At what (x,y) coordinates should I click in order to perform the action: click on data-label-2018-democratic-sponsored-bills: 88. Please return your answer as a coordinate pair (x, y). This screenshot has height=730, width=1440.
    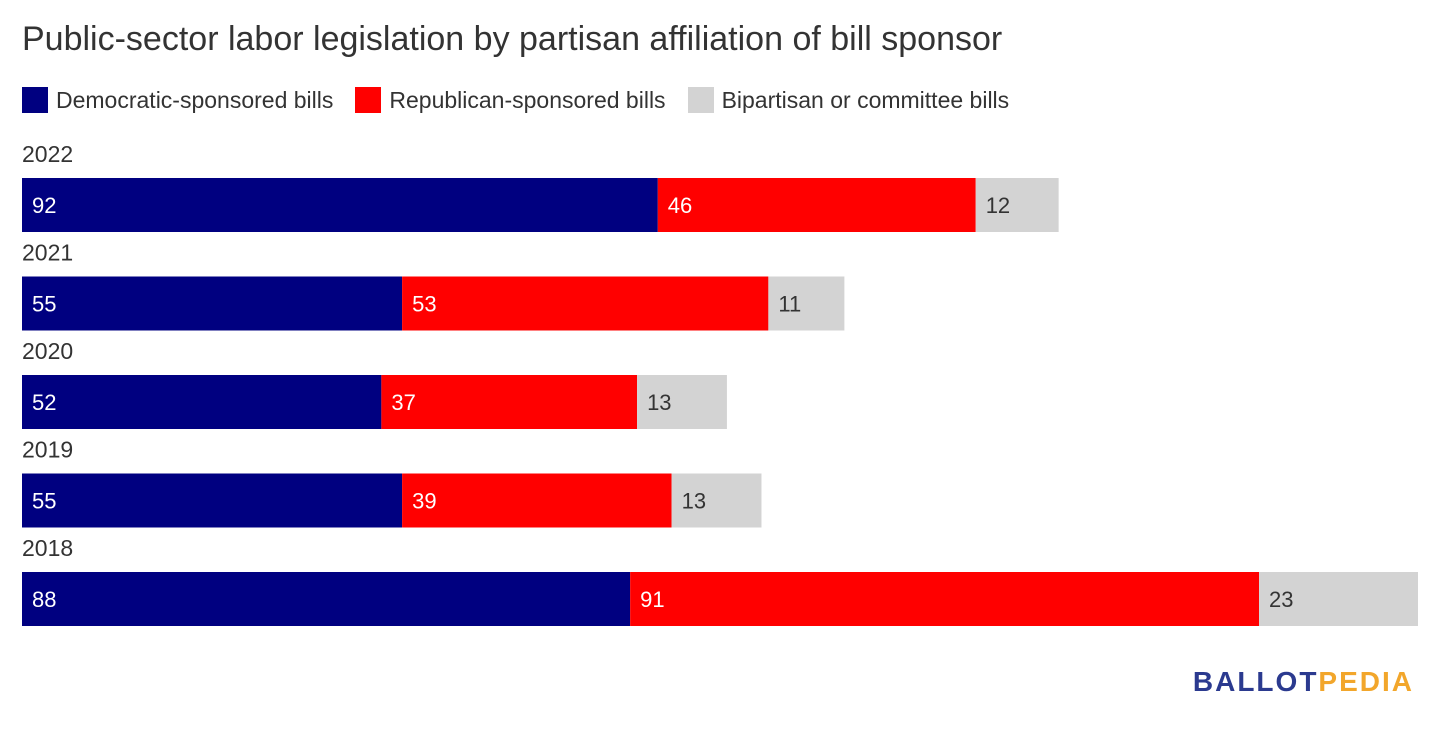
    Looking at the image, I should click on (44, 599).